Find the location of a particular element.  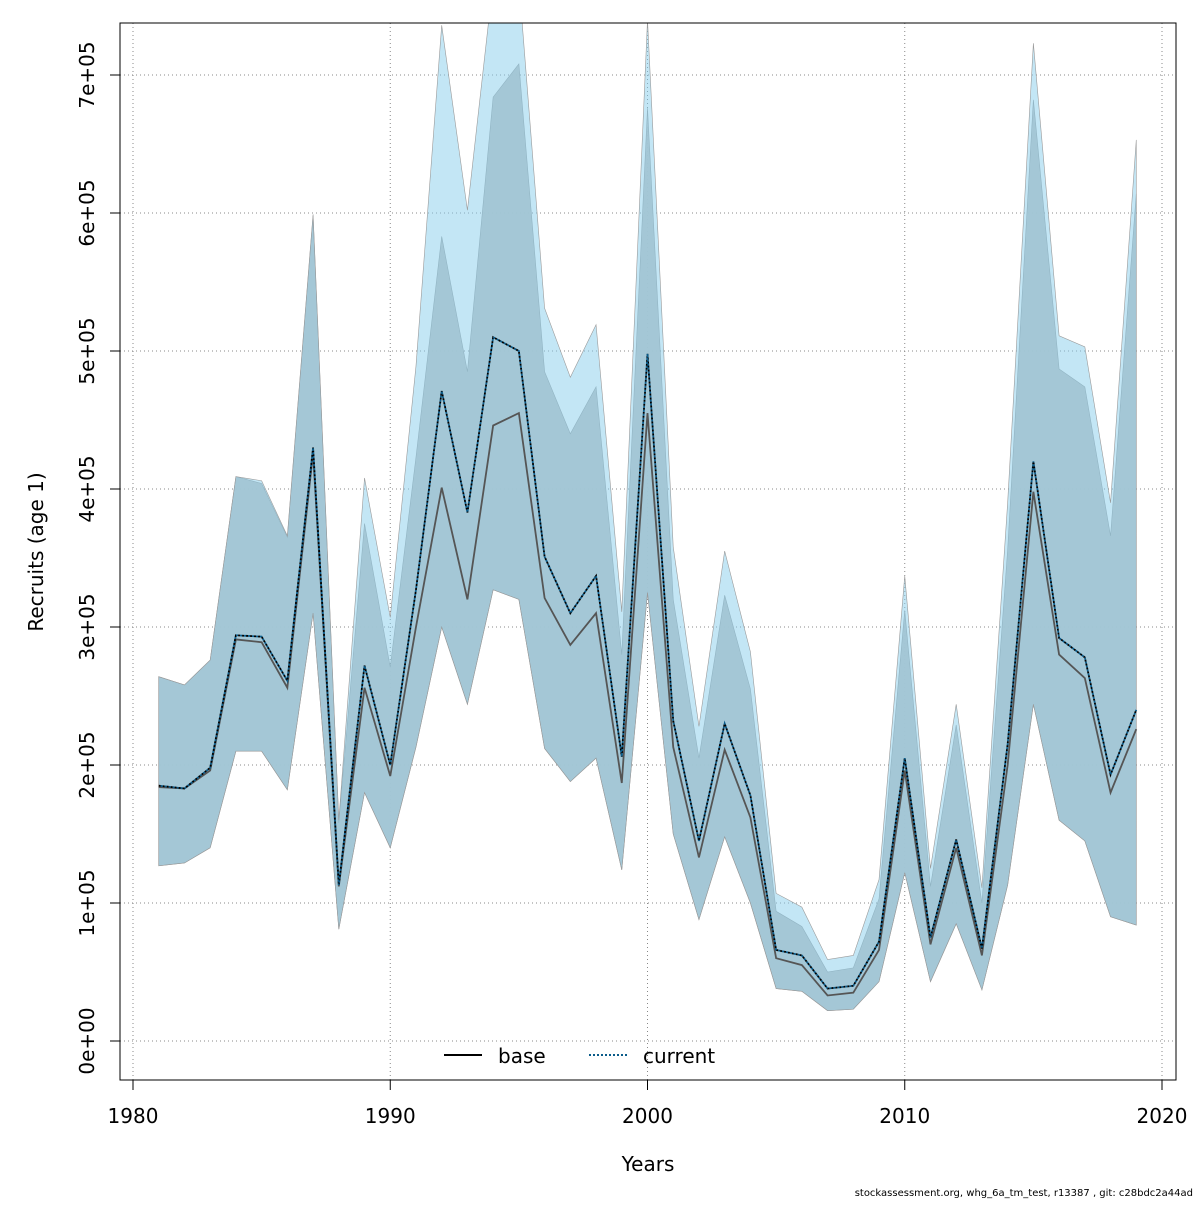

legend: base current is located at coordinates (579, 1056).